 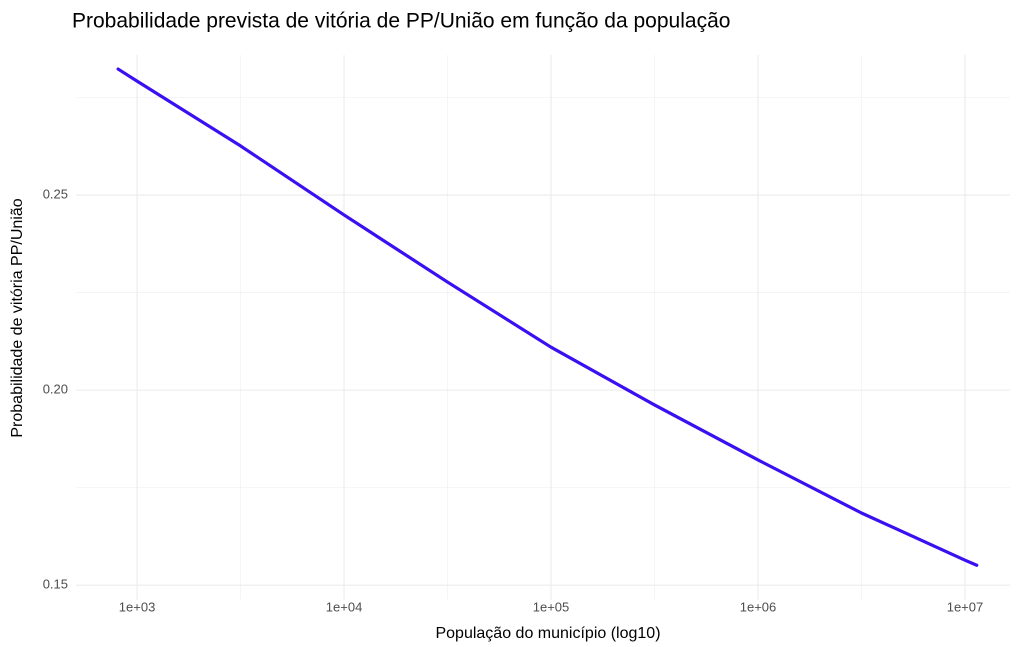 I want to click on y-tick-label: 0.15, so click(x=55, y=584).